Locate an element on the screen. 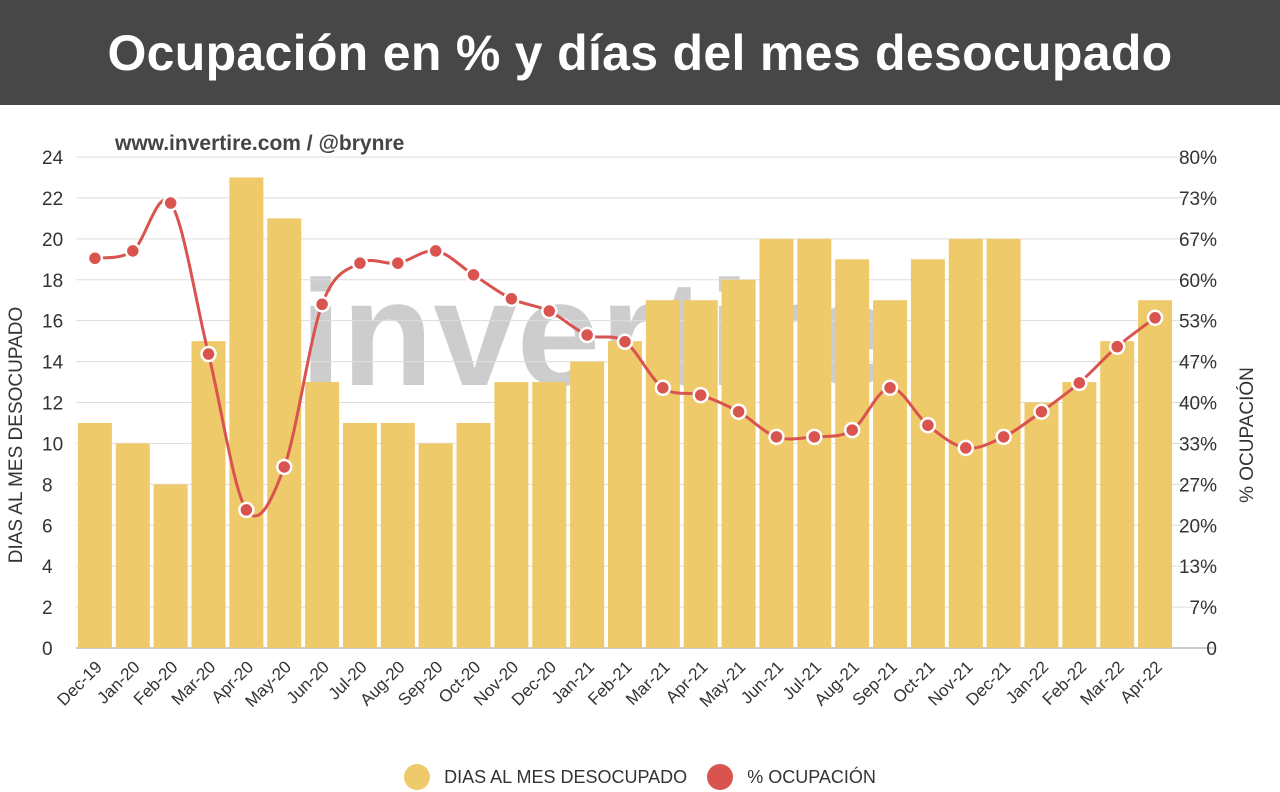 The height and width of the screenshot is (792, 1280). page-title: Ocupación en % y días del mes desocupado is located at coordinates (640, 52).